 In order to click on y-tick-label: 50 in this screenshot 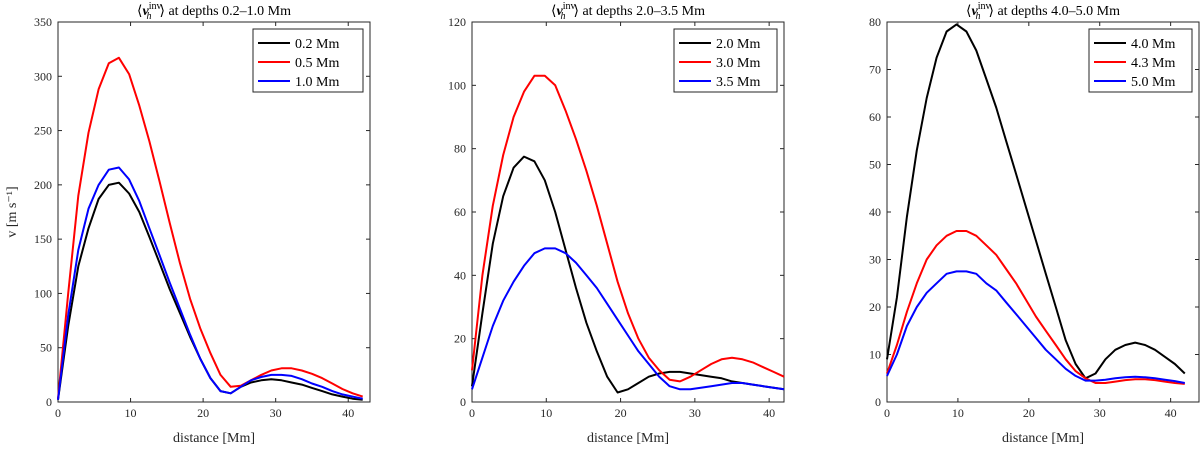, I will do `click(46, 348)`.